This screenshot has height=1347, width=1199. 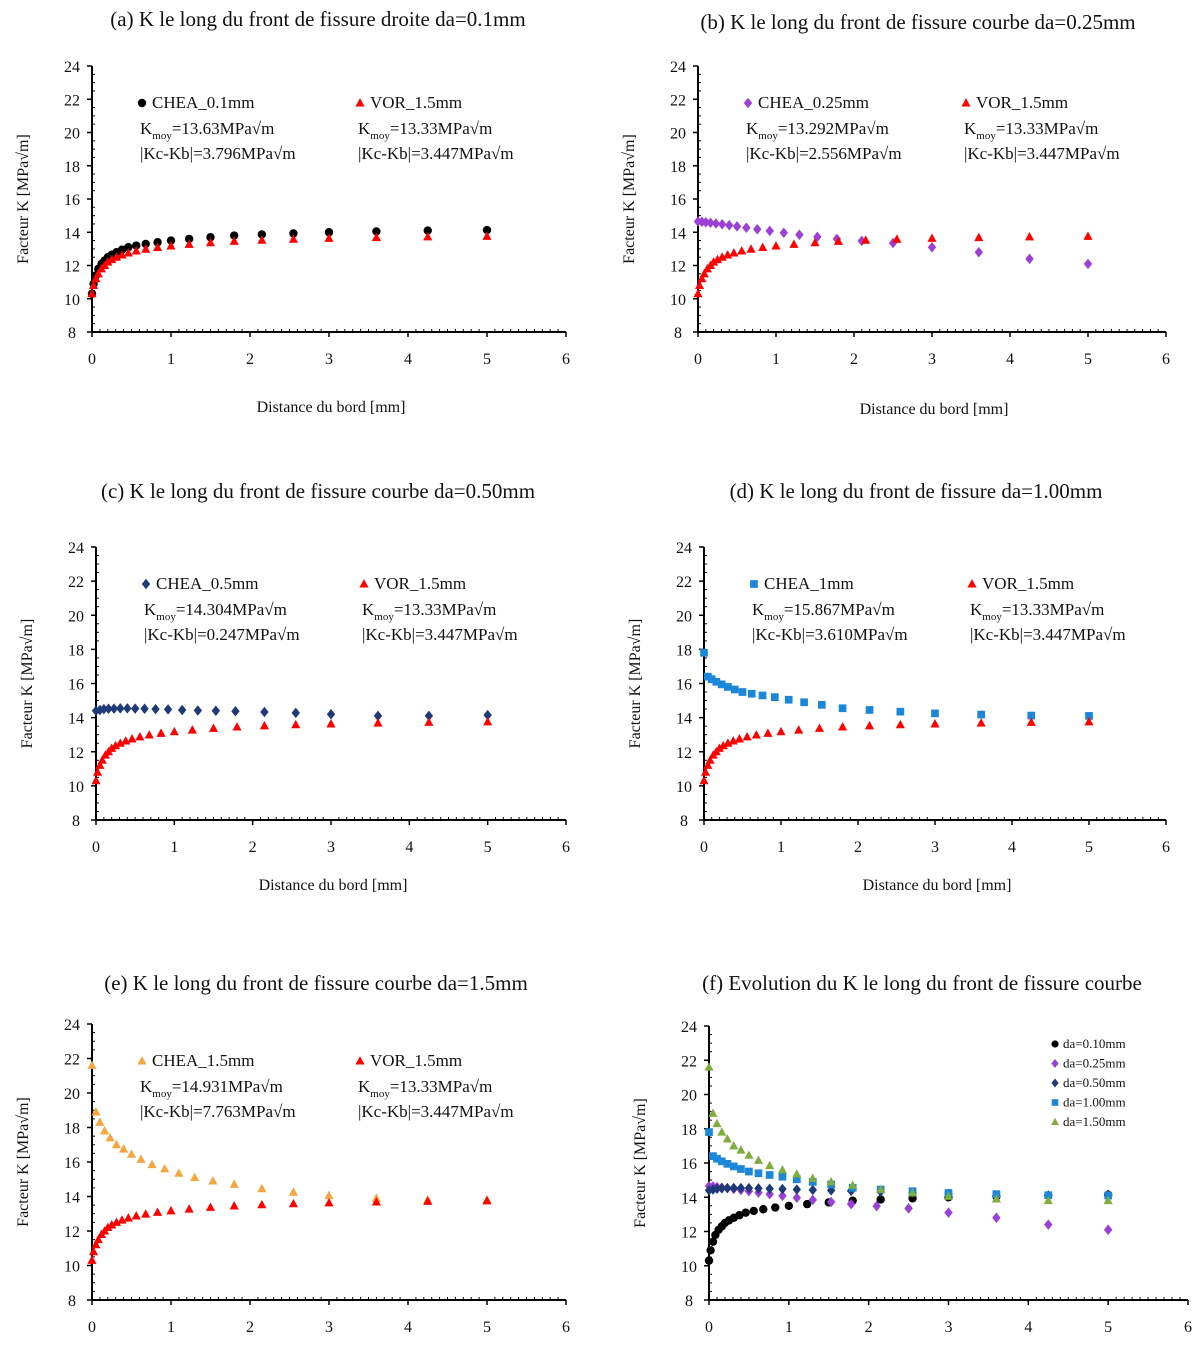 I want to click on series-VOR_1.5mm, so click(x=289, y=264).